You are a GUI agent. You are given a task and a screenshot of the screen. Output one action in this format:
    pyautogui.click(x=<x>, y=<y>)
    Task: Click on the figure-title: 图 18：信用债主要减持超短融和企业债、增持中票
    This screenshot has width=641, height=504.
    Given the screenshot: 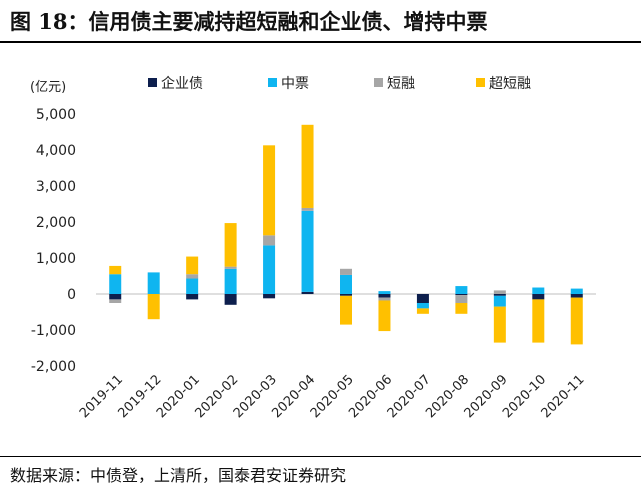 What is the action you would take?
    pyautogui.click(x=249, y=21)
    